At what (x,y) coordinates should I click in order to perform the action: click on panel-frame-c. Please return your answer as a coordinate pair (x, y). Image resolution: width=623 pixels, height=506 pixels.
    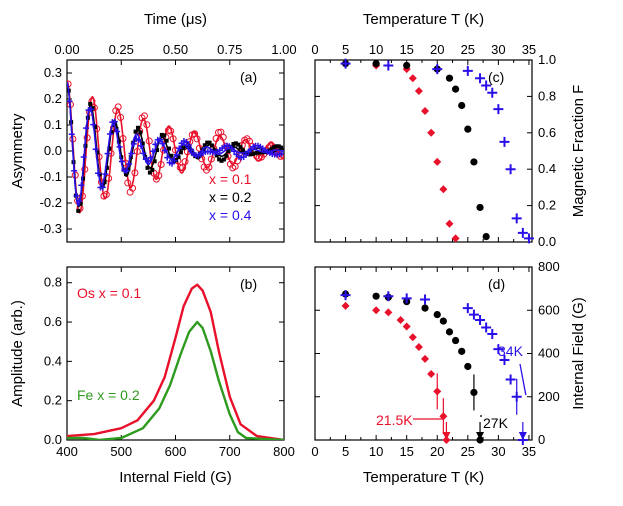
    Looking at the image, I should click on (423, 151).